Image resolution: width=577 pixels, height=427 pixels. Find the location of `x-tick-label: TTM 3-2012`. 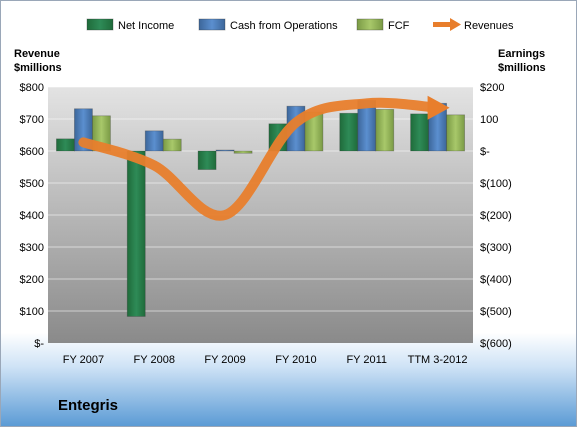

x-tick-label: TTM 3-2012 is located at coordinates (438, 360).